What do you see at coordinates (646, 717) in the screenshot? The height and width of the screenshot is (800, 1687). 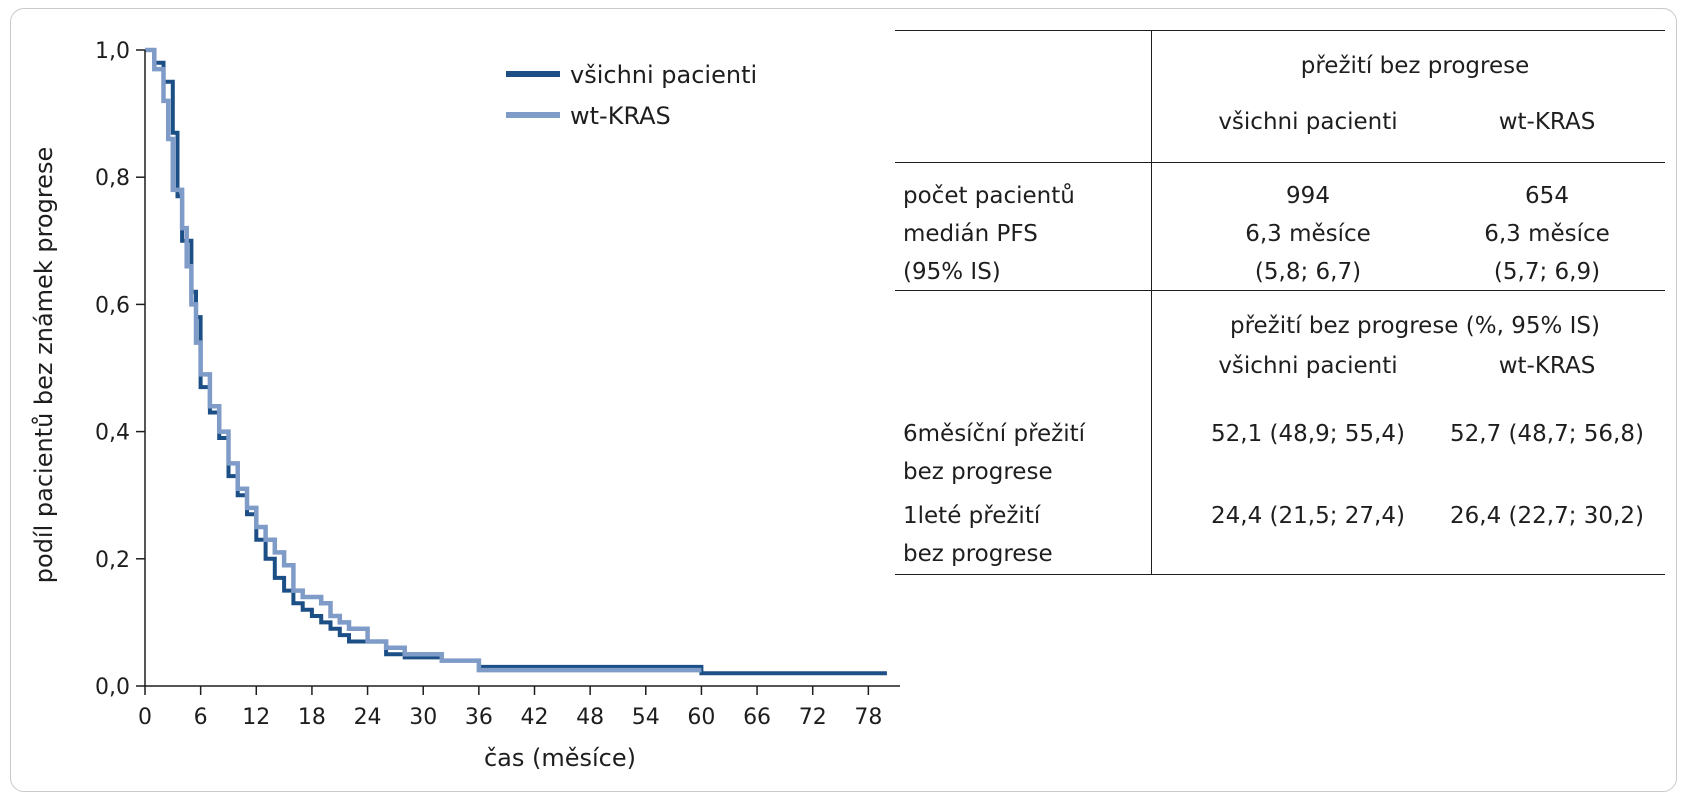 I see `x-tick-label: 54` at bounding box center [646, 717].